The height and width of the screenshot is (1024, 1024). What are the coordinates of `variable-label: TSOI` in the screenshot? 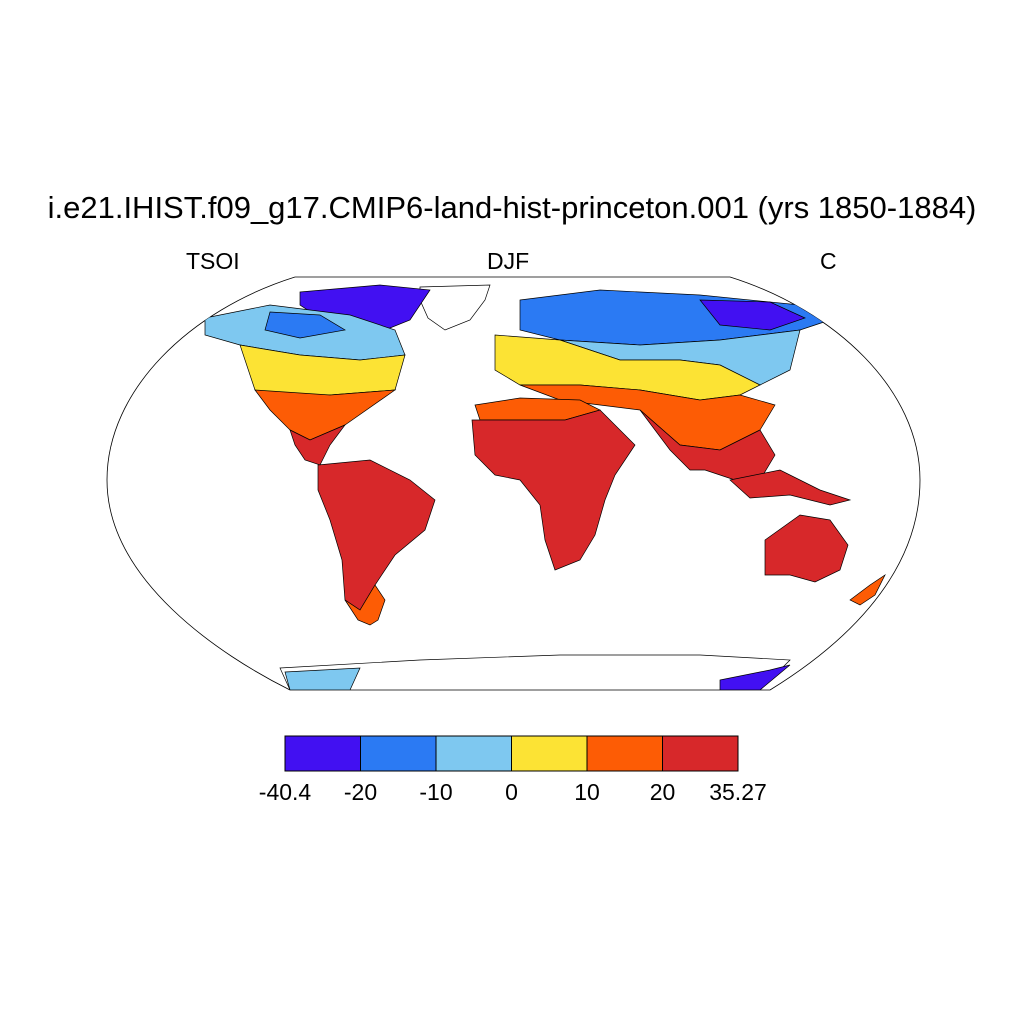 It's located at (213, 261).